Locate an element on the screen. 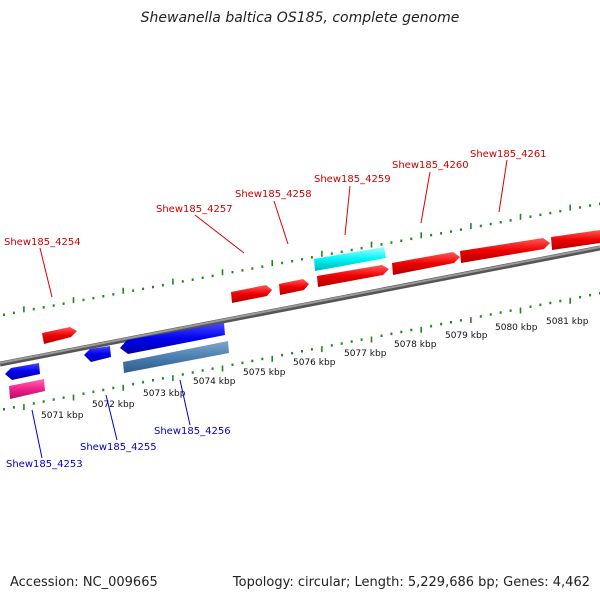 The width and height of the screenshot is (600, 600). reverse-callouts is located at coordinates (111, 419).